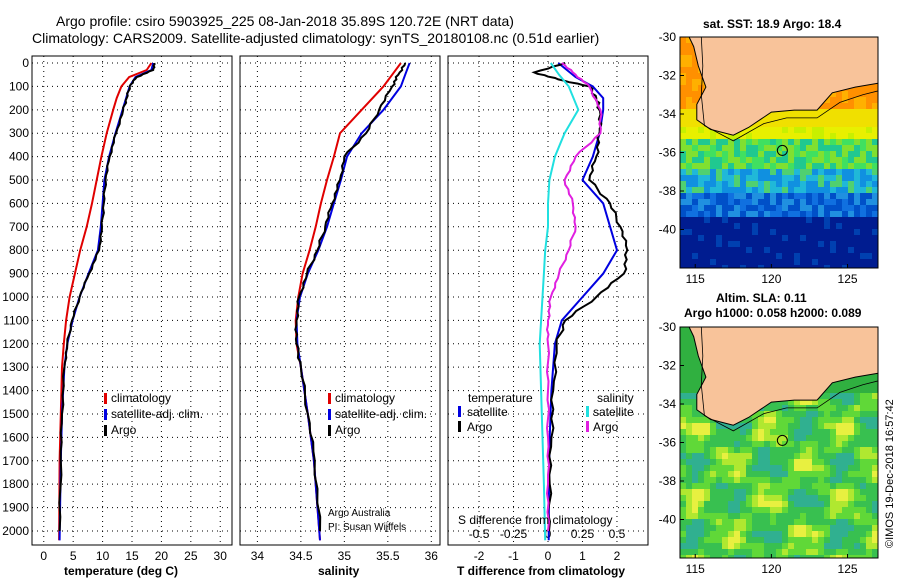  I want to click on temperature-legend: climatology satellite-adj. clim. Argo, so click(153, 414).